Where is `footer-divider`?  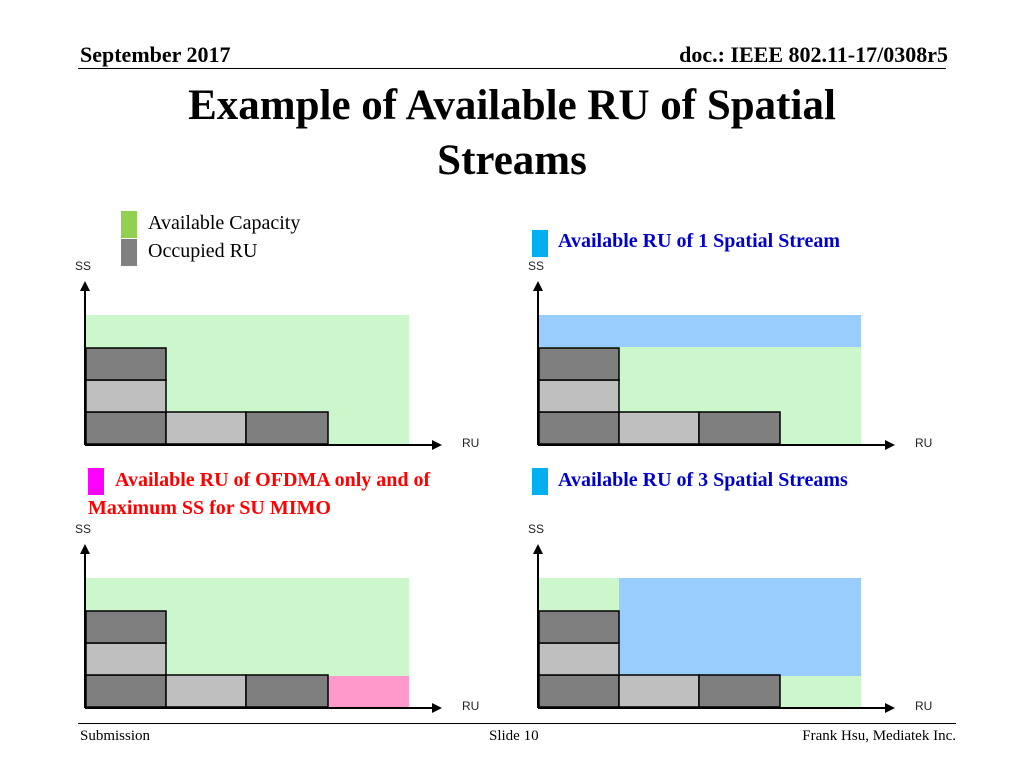 footer-divider is located at coordinates (517, 723).